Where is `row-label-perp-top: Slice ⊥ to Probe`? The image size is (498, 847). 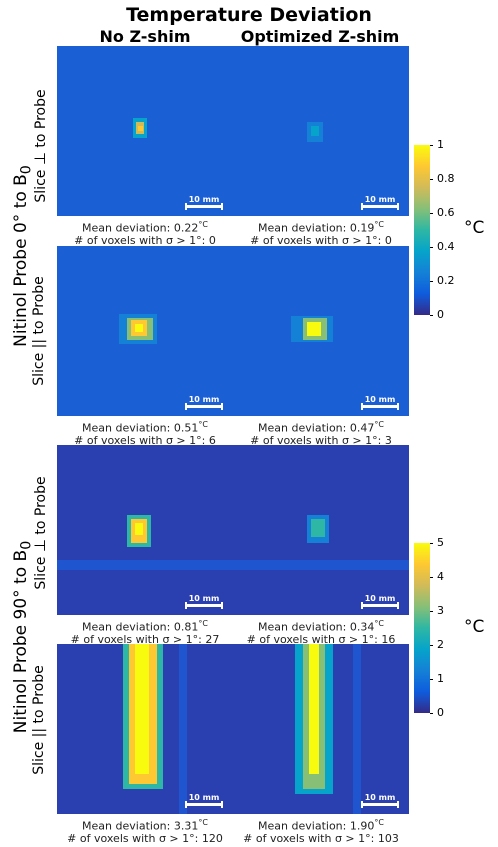
row-label-perp-top: Slice ⊥ to Probe is located at coordinates (40, 146).